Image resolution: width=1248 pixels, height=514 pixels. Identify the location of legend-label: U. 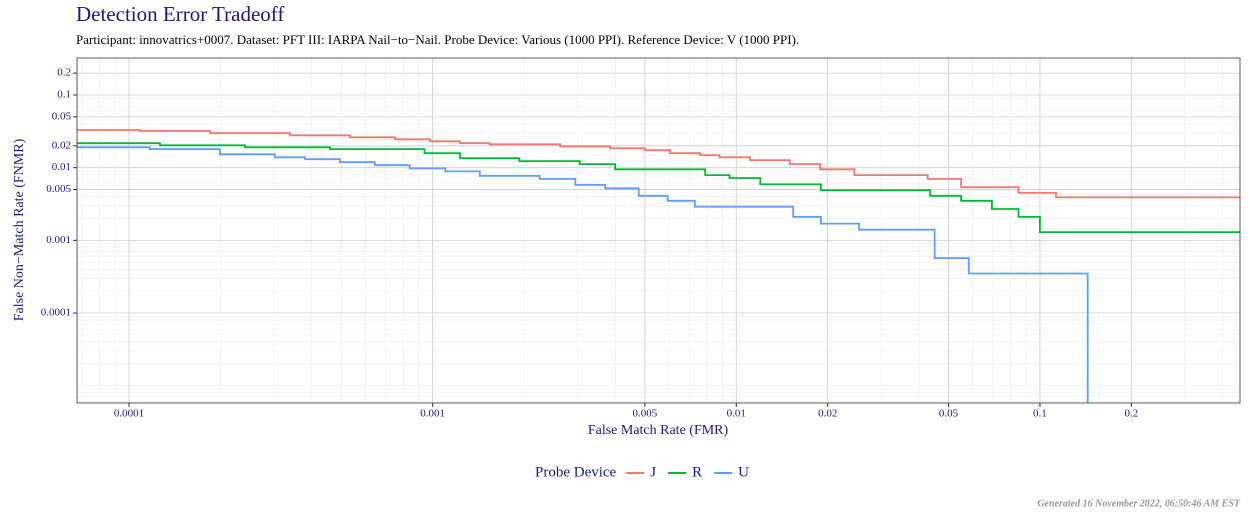
(743, 472).